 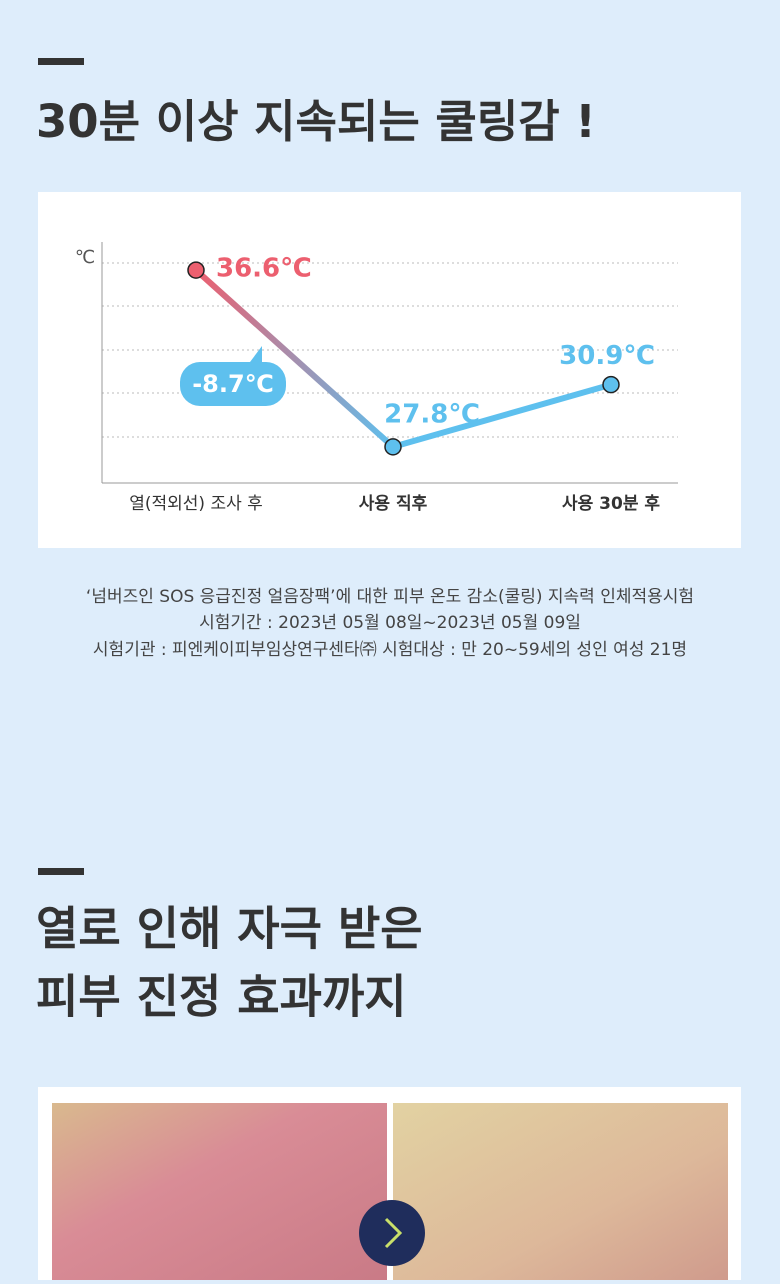 I want to click on annotation: -8.7℃, so click(x=233, y=384).